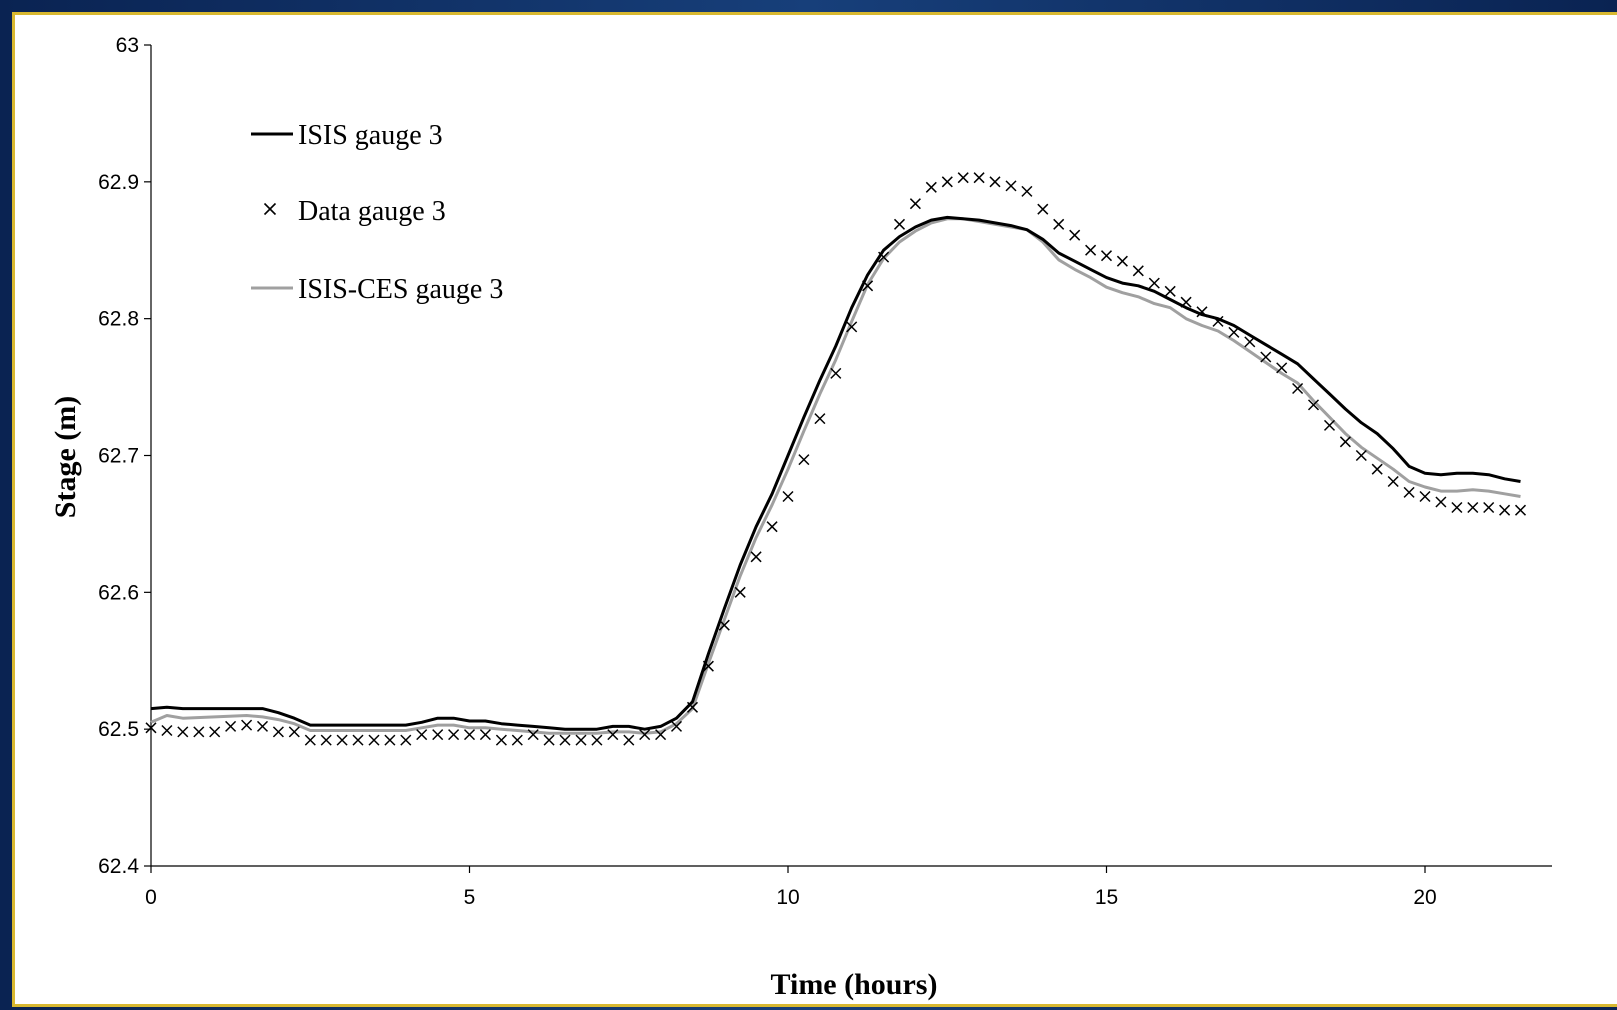 The image size is (1617, 1010). Describe the element at coordinates (270, 209) in the screenshot. I see `legend-swatch-data` at that location.